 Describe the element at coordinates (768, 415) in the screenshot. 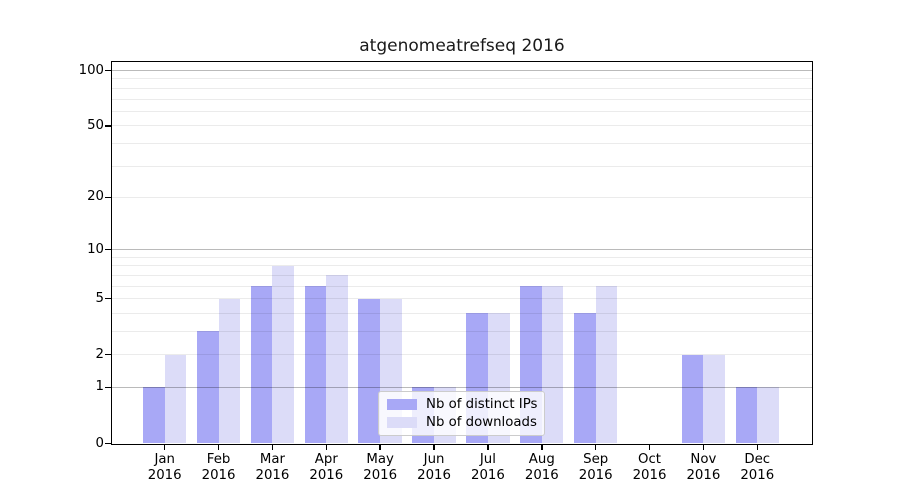

I see `bar-dec-downloads` at that location.